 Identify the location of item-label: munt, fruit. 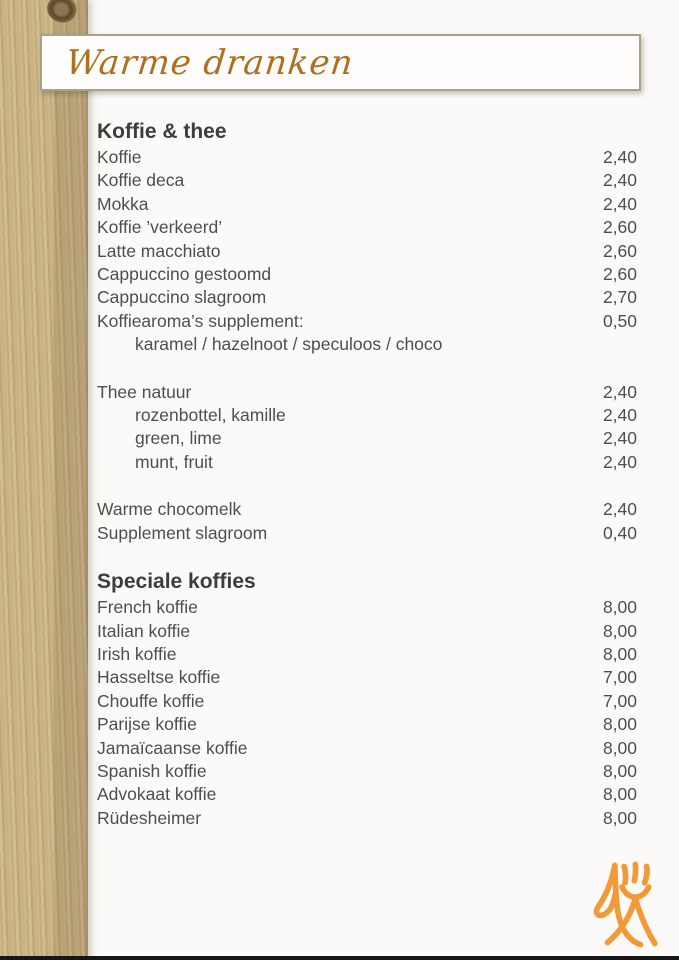
(174, 461).